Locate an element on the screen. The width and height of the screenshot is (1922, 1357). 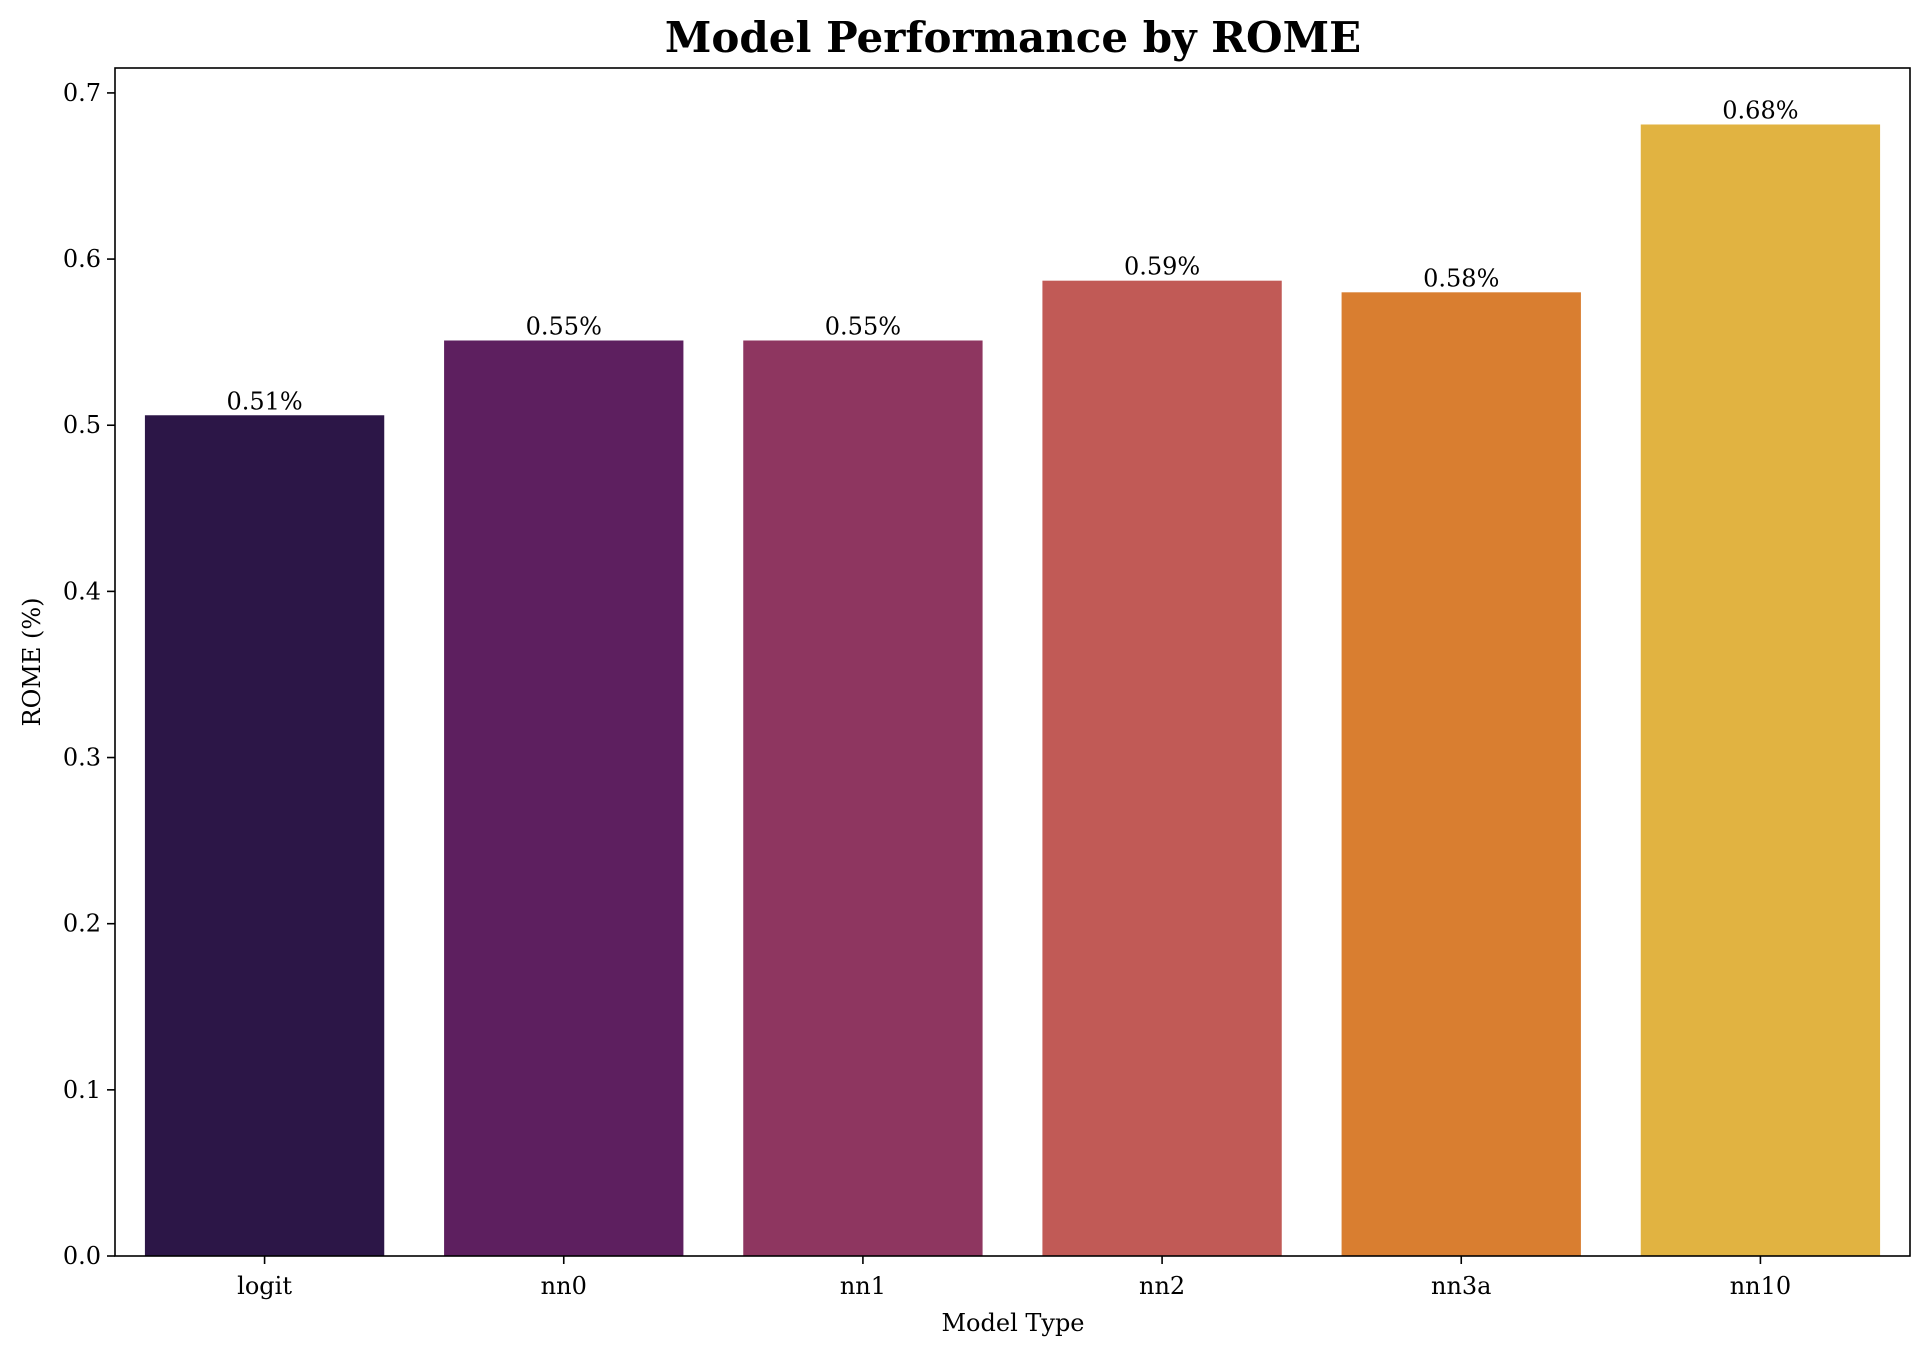
x-tick-label-nn2: nn2 is located at coordinates (1162, 1286).